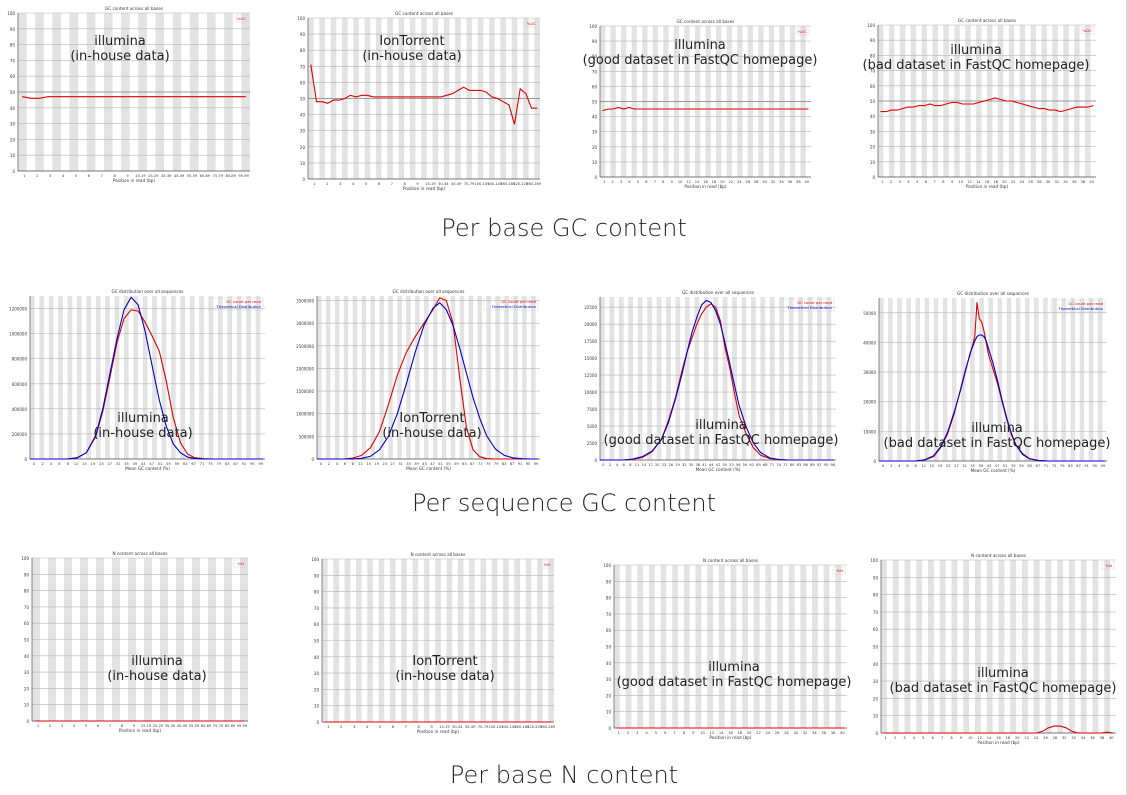 This screenshot has height=795, width=1128. Describe the element at coordinates (520, 464) in the screenshot. I see `x-tick-label: 91` at that location.